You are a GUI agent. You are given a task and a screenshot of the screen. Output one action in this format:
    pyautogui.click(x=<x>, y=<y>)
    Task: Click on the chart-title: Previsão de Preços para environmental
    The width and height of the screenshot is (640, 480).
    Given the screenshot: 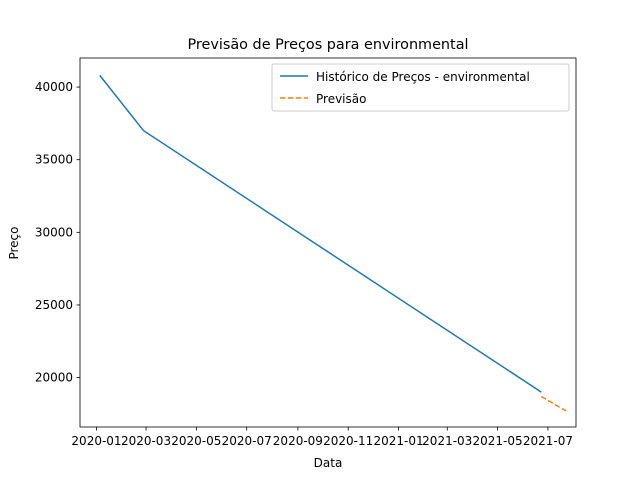 What is the action you would take?
    pyautogui.click(x=327, y=45)
    